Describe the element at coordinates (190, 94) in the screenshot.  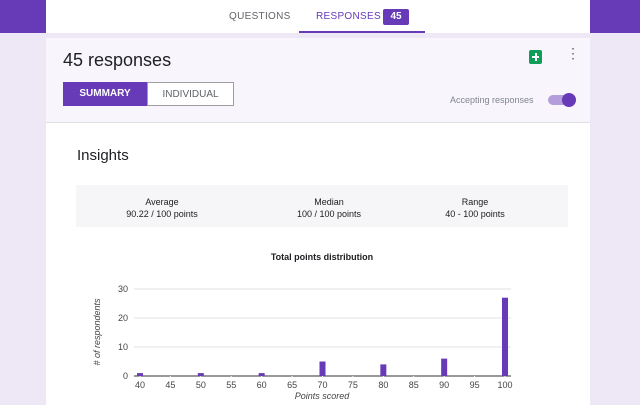
I see `individual-button: INDIVIDUAL` at that location.